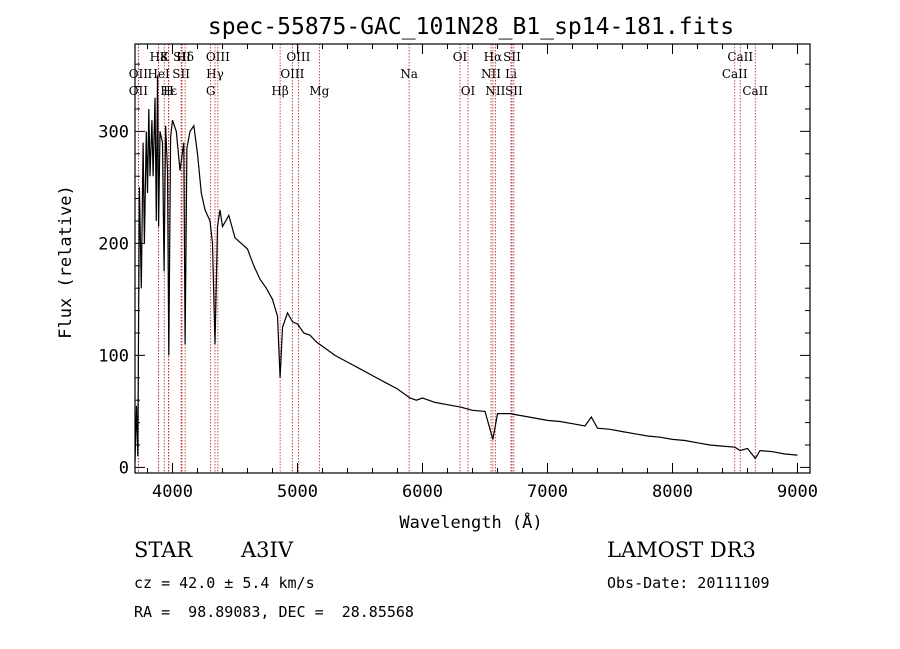  I want to click on spectral-line-label: Na, so click(409, 74).